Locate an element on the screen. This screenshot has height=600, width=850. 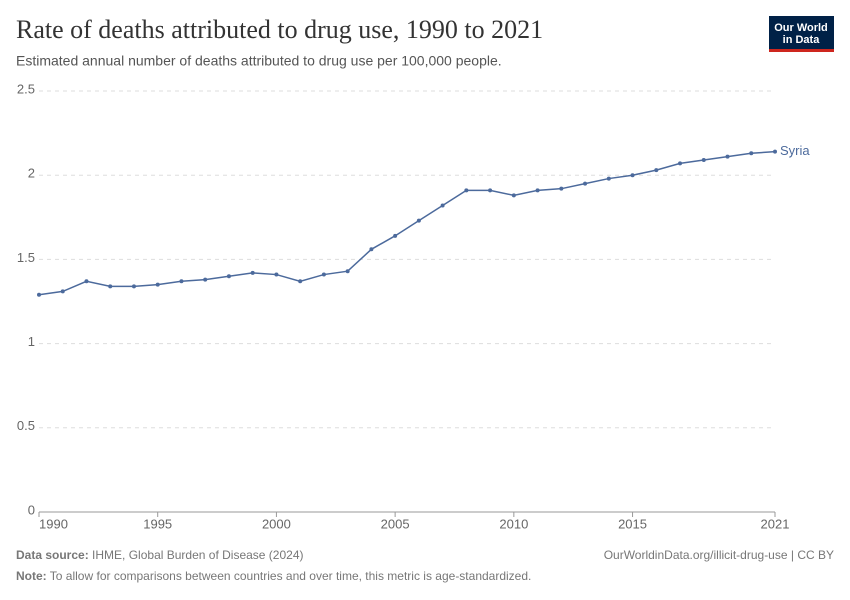
y-tick-label: 0.5 is located at coordinates (26, 425).